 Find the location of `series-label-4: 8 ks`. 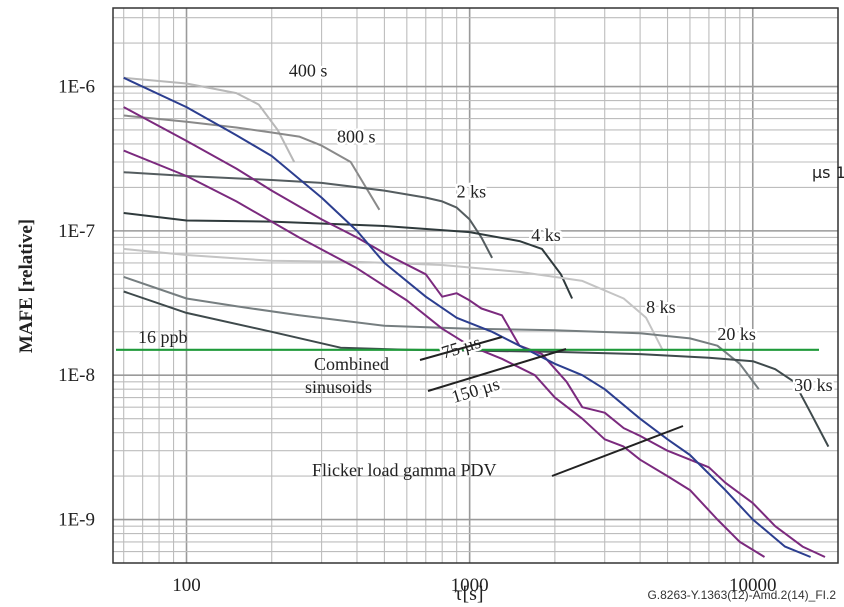

series-label-4: 8 ks is located at coordinates (661, 307).